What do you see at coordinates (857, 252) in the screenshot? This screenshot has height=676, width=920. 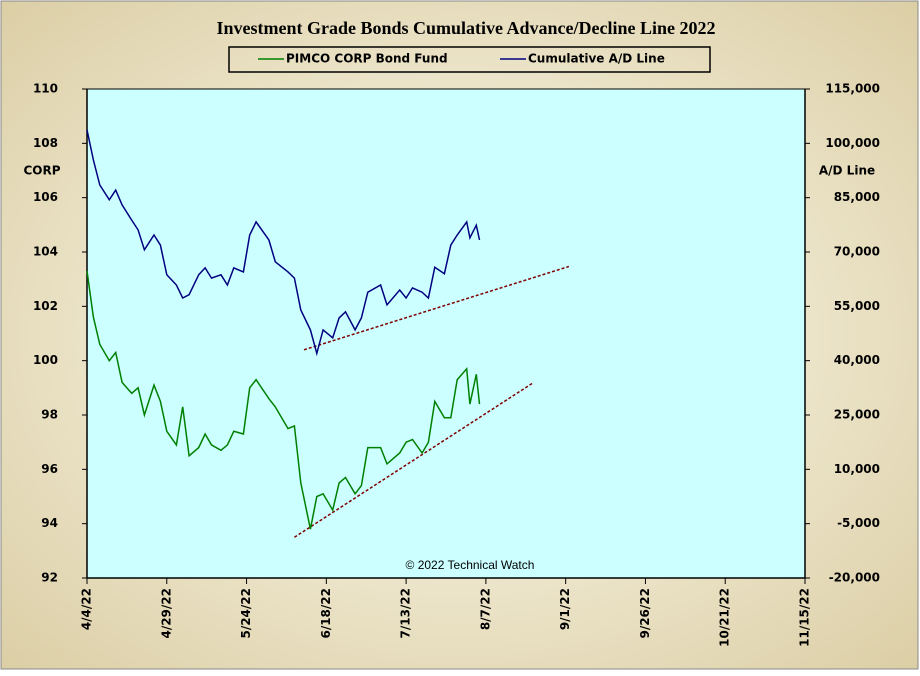 I see `y2-tick-label: 70,000` at bounding box center [857, 252].